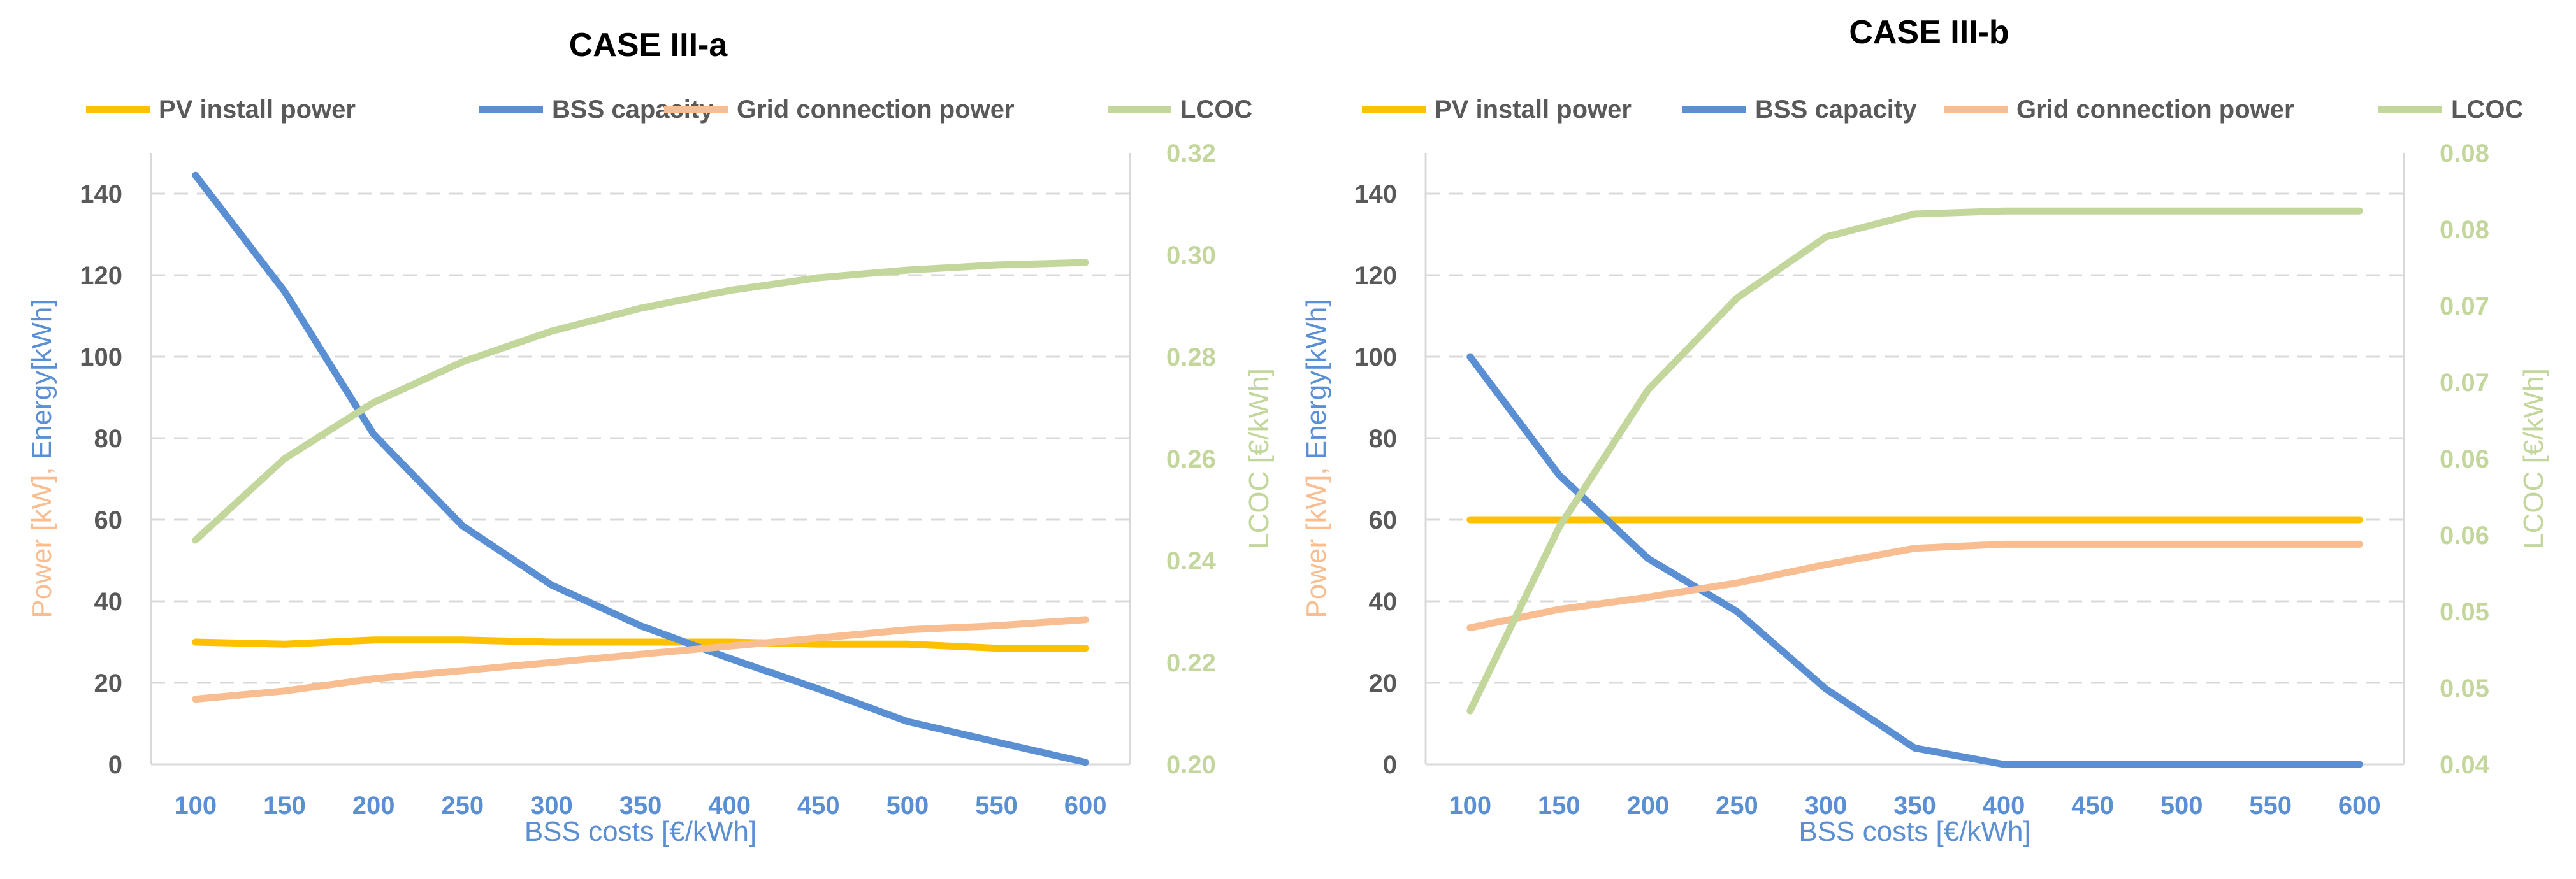 The height and width of the screenshot is (879, 2576). I want to click on y2-tick-label: 0.04, so click(2465, 765).